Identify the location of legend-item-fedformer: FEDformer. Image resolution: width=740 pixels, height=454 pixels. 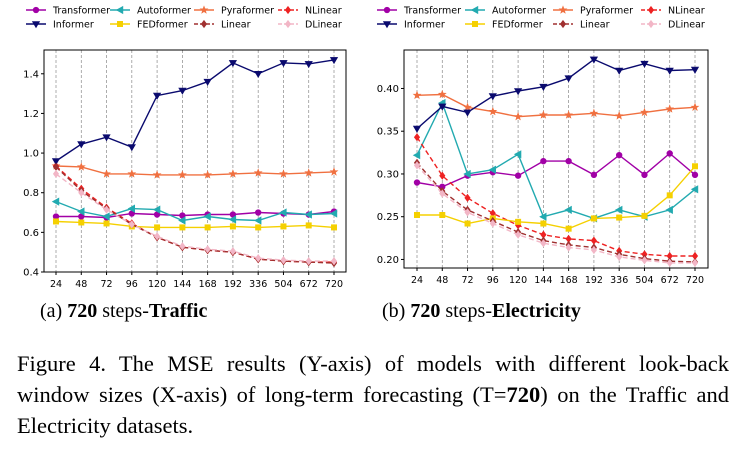
(149, 25).